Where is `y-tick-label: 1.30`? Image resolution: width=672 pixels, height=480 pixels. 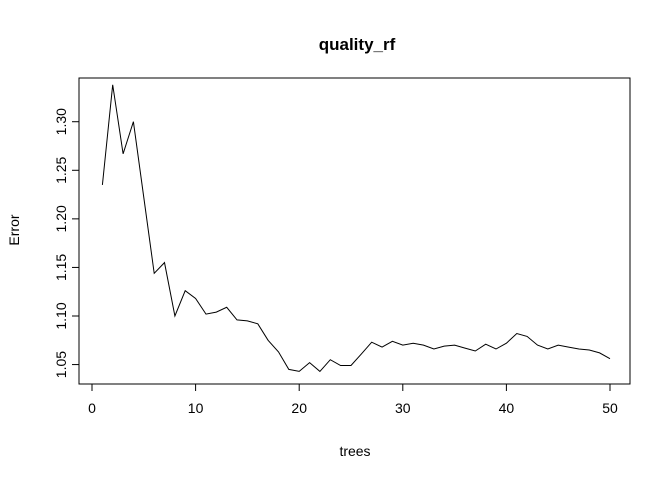 y-tick-label: 1.30 is located at coordinates (61, 121).